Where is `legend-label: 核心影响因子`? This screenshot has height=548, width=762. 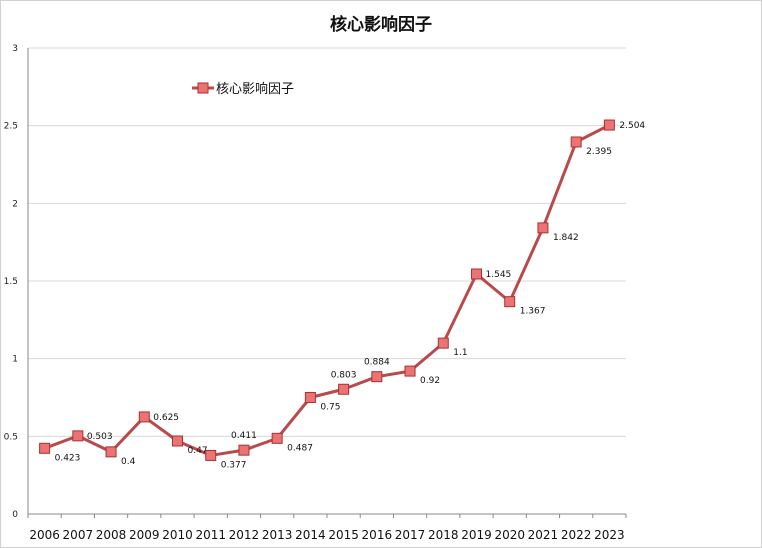
legend-label: 核心影响因子 is located at coordinates (255, 89).